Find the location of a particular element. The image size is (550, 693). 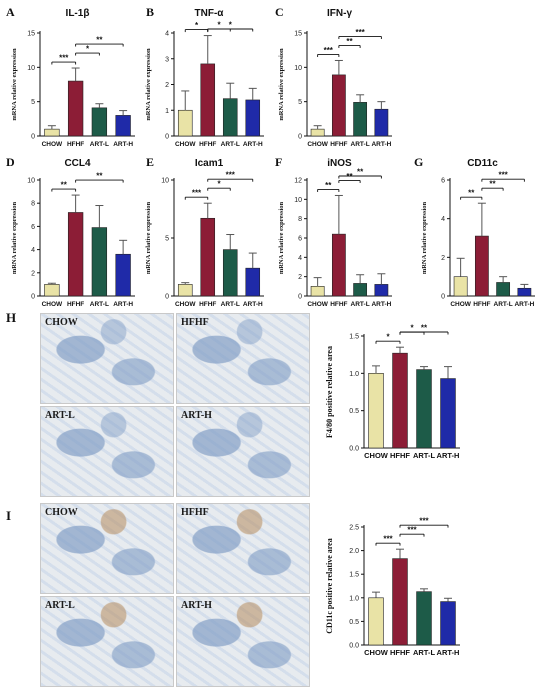

y-tick-label: 0.0 is located at coordinates (354, 646).